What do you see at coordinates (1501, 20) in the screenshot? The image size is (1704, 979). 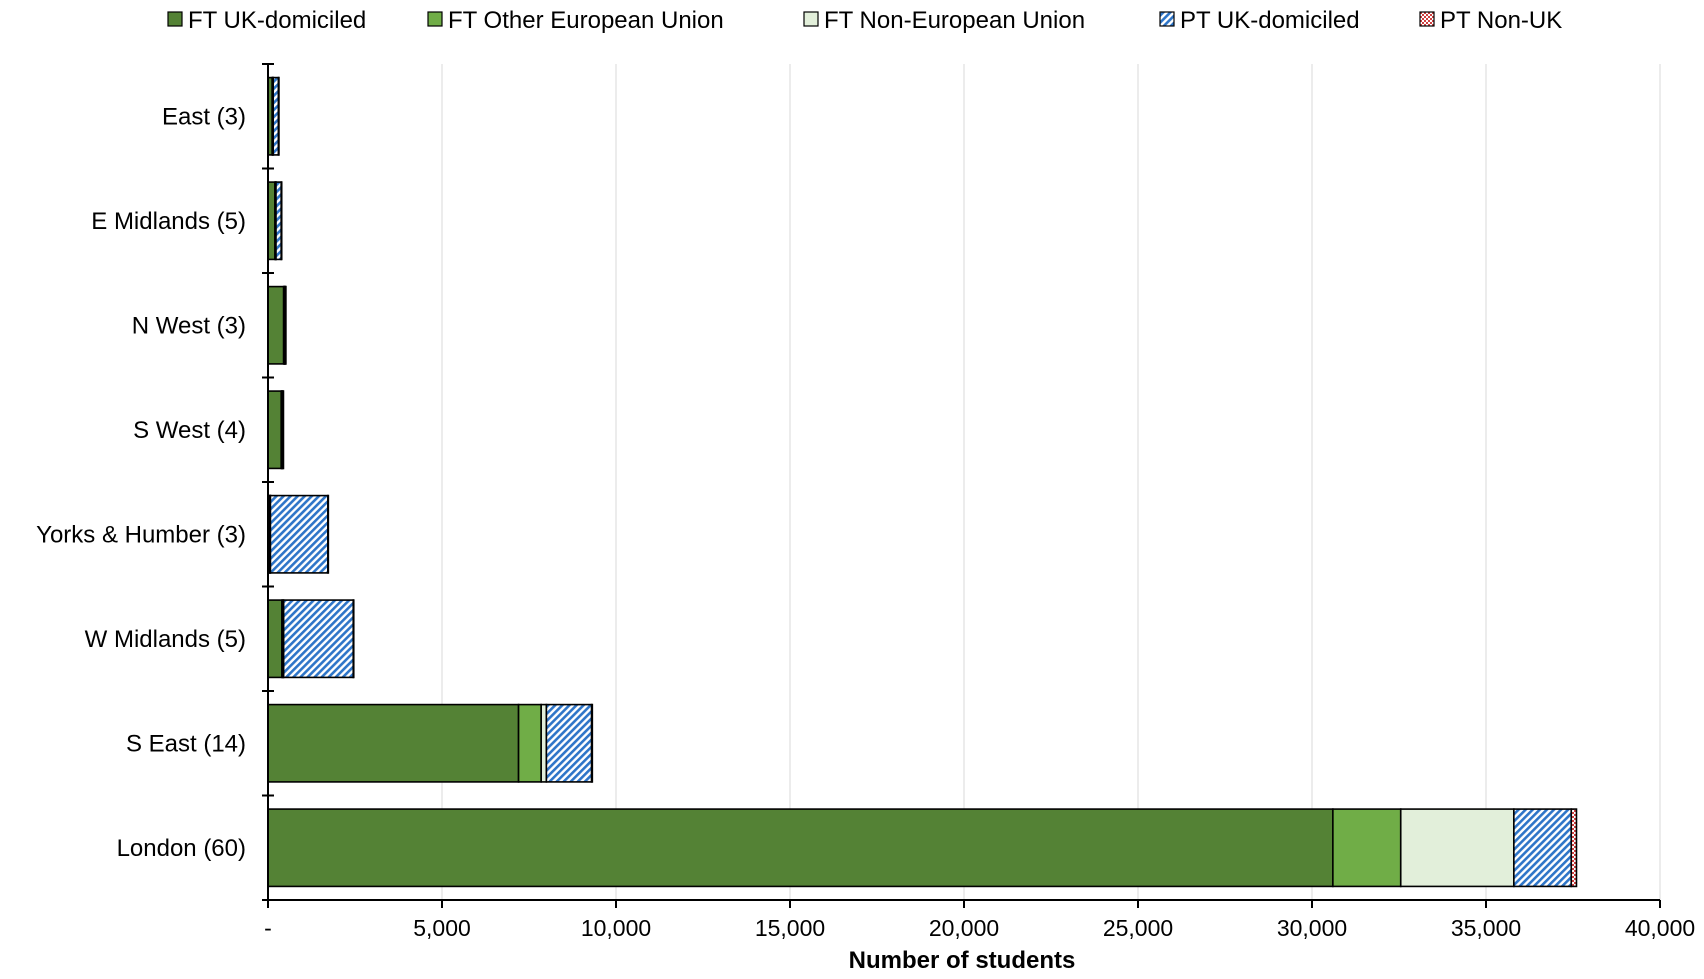 I see `legend-label: PT Non-UK` at bounding box center [1501, 20].